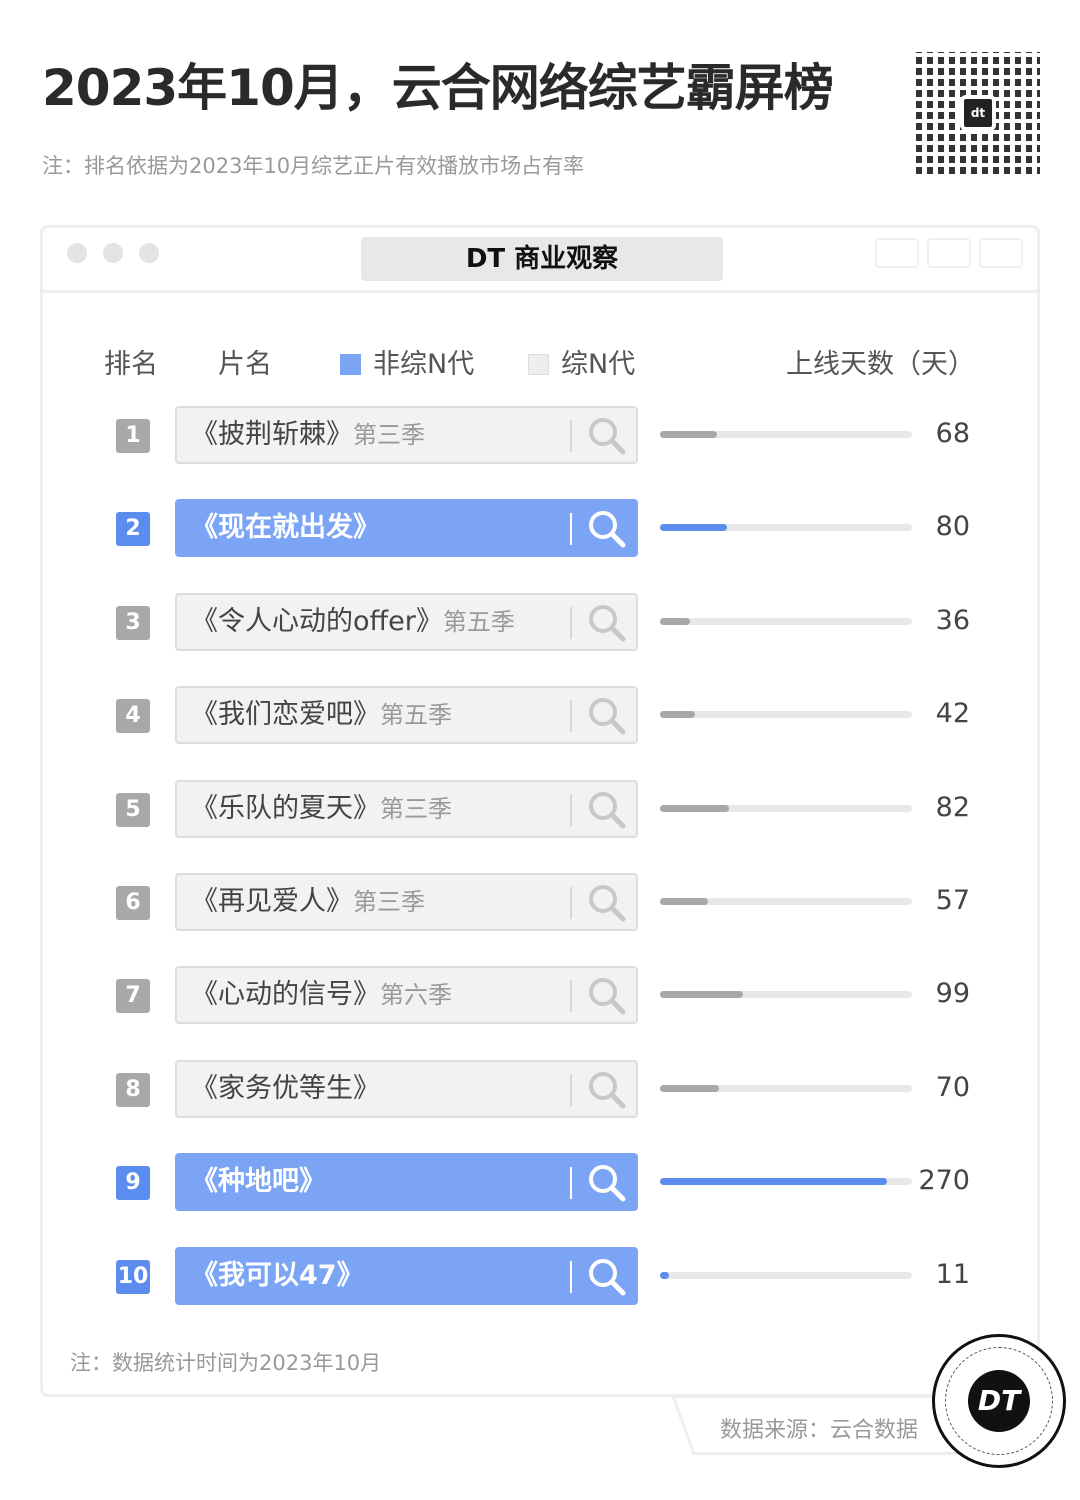  I want to click on show-title: 《我可以47》, so click(277, 1275).